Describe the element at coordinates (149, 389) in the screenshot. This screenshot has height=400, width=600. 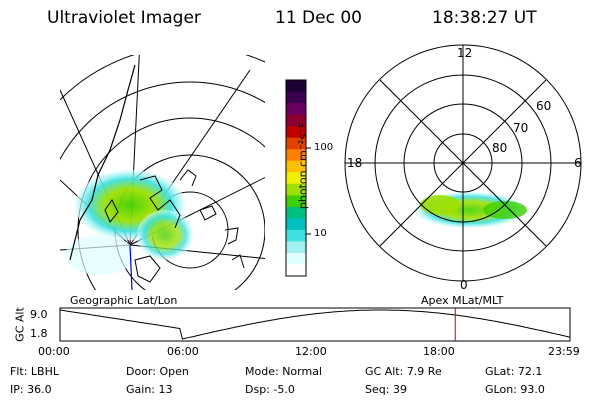
I see `info-gain: Gain: 13` at that location.